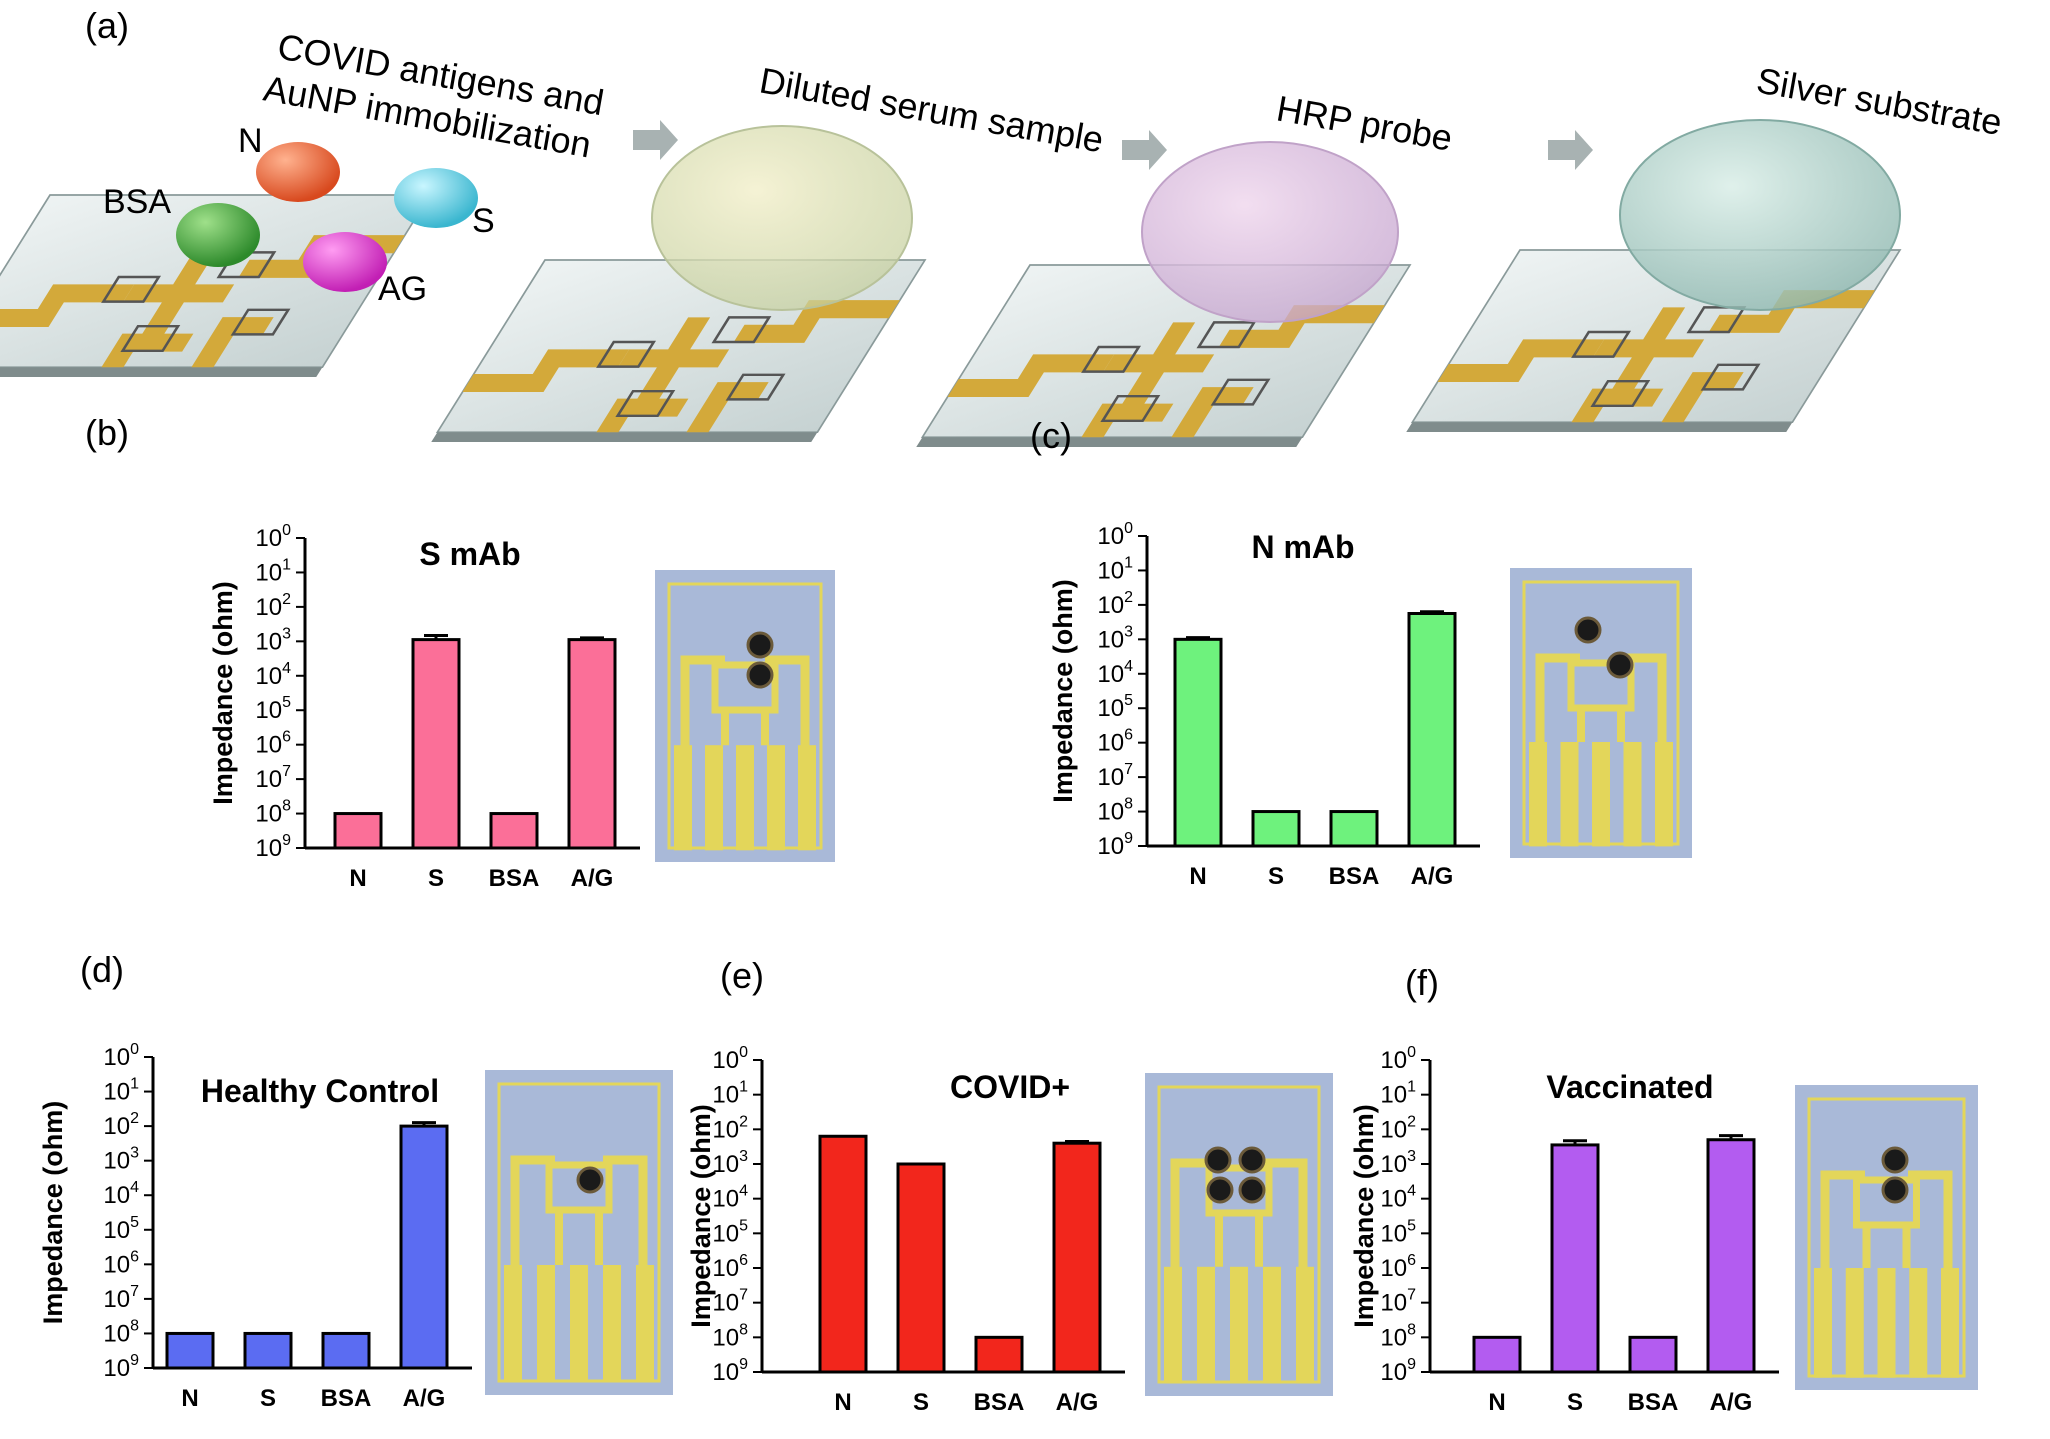 The height and width of the screenshot is (1439, 2050). What do you see at coordinates (345, 262) in the screenshot?
I see `antigen-ball-AG` at bounding box center [345, 262].